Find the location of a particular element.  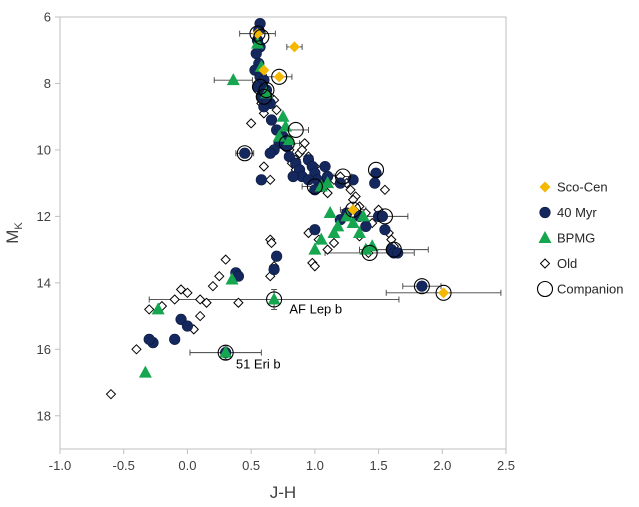

y-axis-title-main: M is located at coordinates (12, 237).